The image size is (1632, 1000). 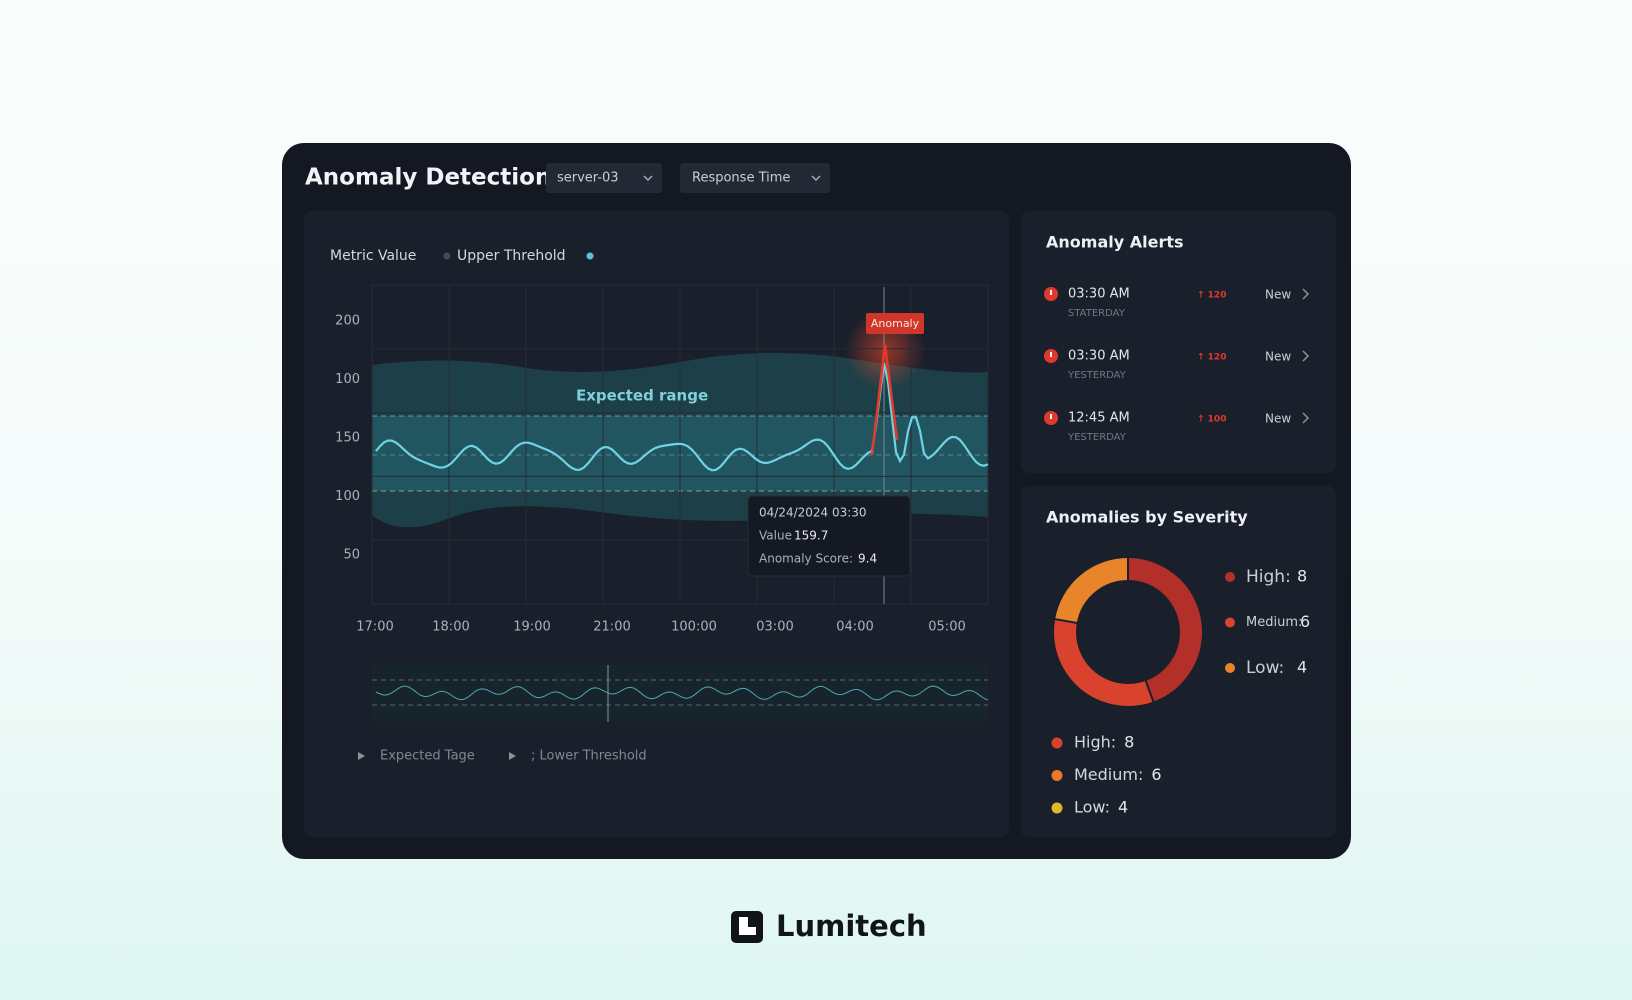 What do you see at coordinates (854, 627) in the screenshot?
I see `x-axis-label: 04:00` at bounding box center [854, 627].